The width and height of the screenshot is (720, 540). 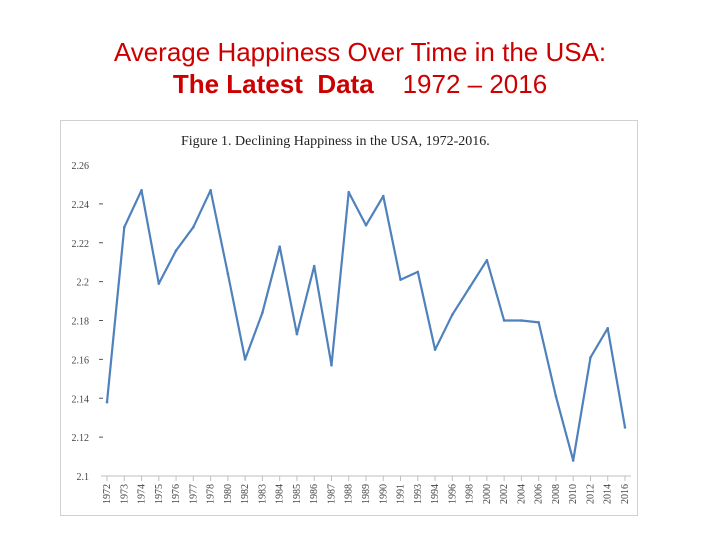 What do you see at coordinates (81, 244) in the screenshot?
I see `y-tick-label: 2.22` at bounding box center [81, 244].